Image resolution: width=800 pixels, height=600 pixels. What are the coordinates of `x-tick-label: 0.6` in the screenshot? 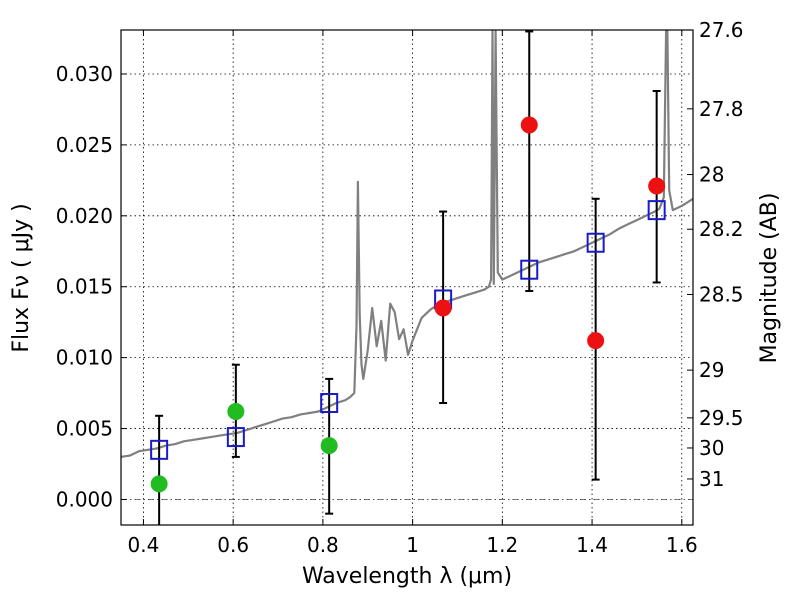 It's located at (233, 545).